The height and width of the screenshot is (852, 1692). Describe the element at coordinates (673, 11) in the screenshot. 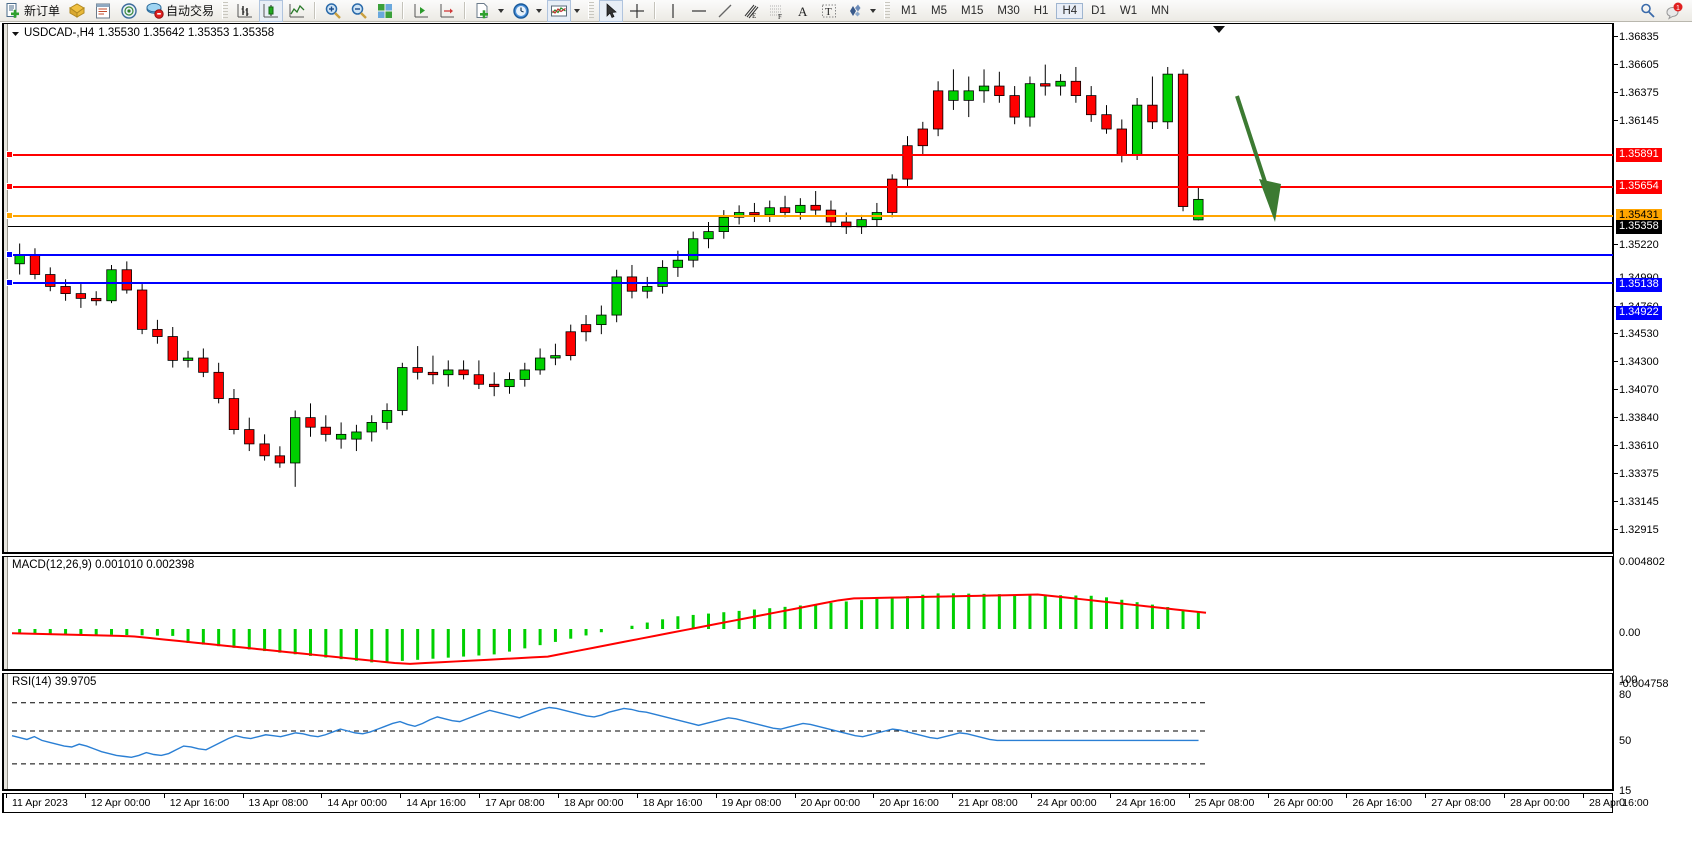

I see `vertical-line-button` at that location.